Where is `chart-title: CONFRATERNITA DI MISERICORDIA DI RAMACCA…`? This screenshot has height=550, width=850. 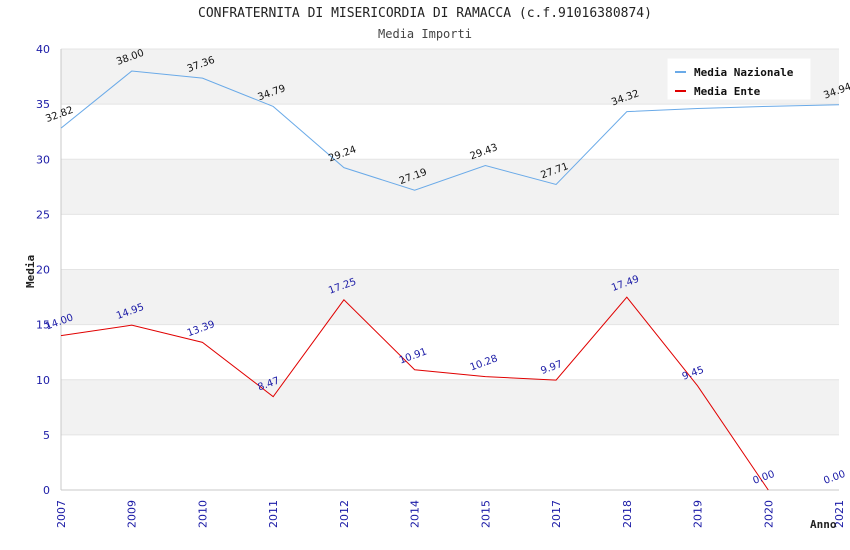
chart-title: CONFRATERNITA DI MISERICORDIA DI RAMACCA… is located at coordinates (425, 13).